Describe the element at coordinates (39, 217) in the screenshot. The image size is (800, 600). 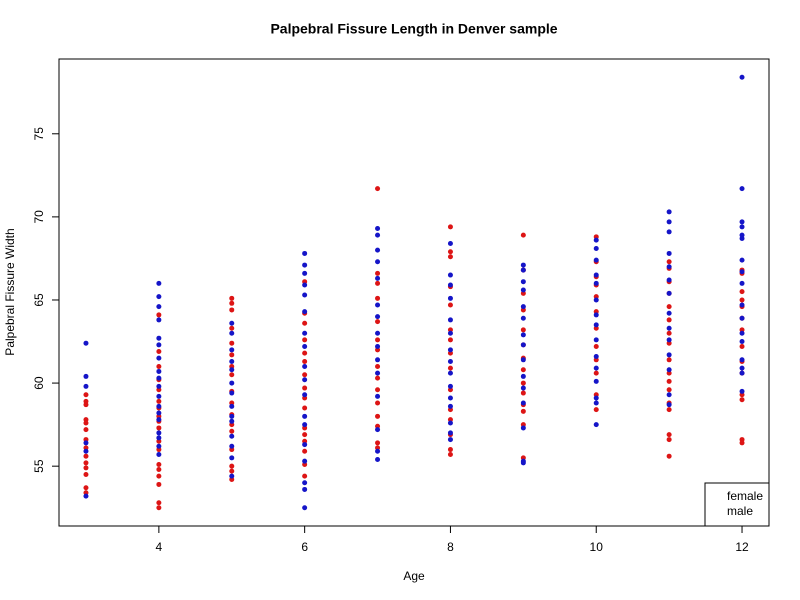
I see `y-tick-label: 70` at that location.